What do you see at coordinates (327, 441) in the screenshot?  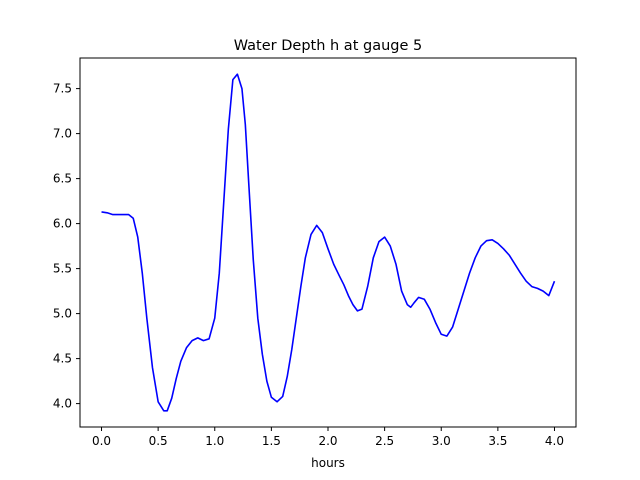 I see `x-tick-label: 2.0` at bounding box center [327, 441].